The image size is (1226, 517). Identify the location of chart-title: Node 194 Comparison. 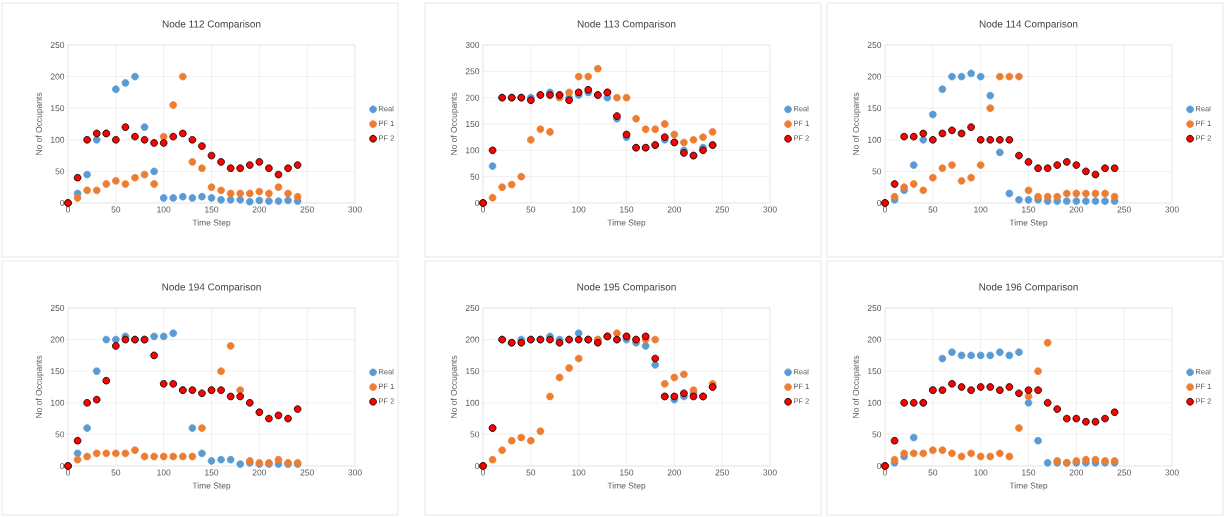
(211, 288).